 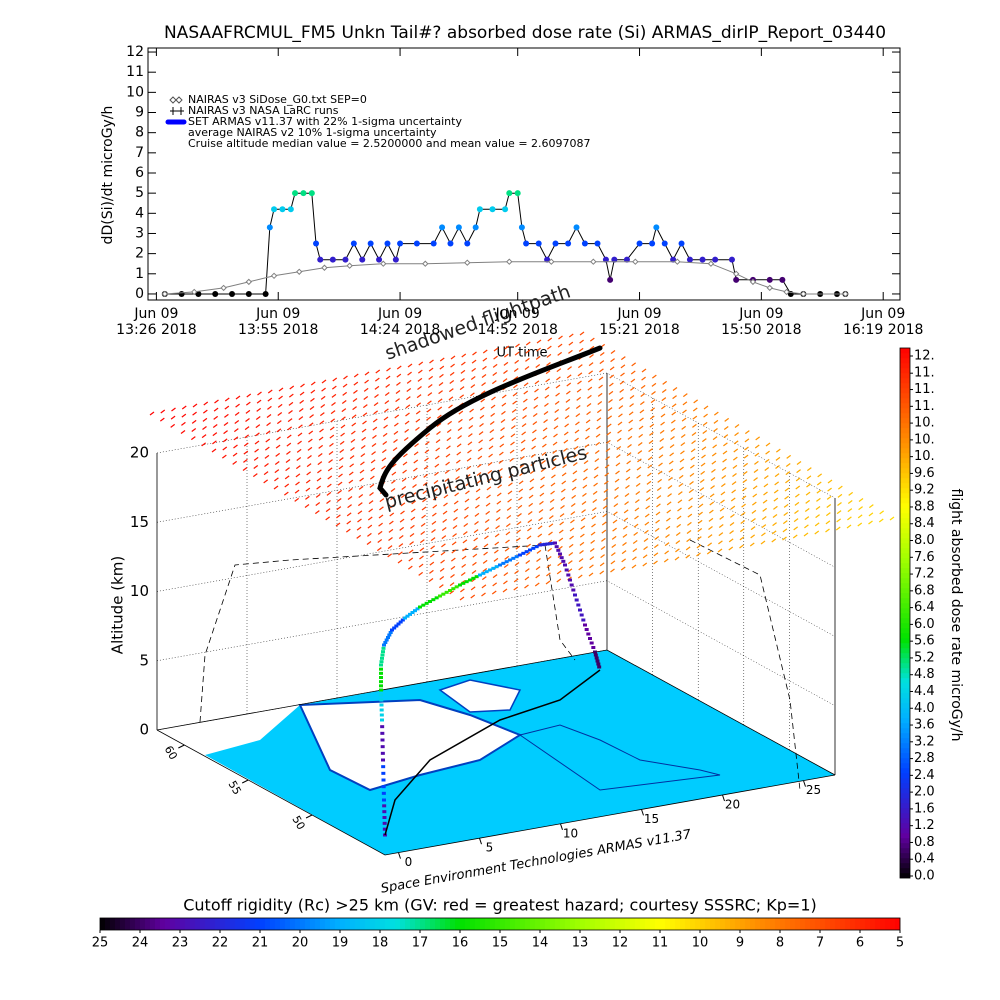 I want to click on x3-tick-label: 25, so click(x=813, y=790).